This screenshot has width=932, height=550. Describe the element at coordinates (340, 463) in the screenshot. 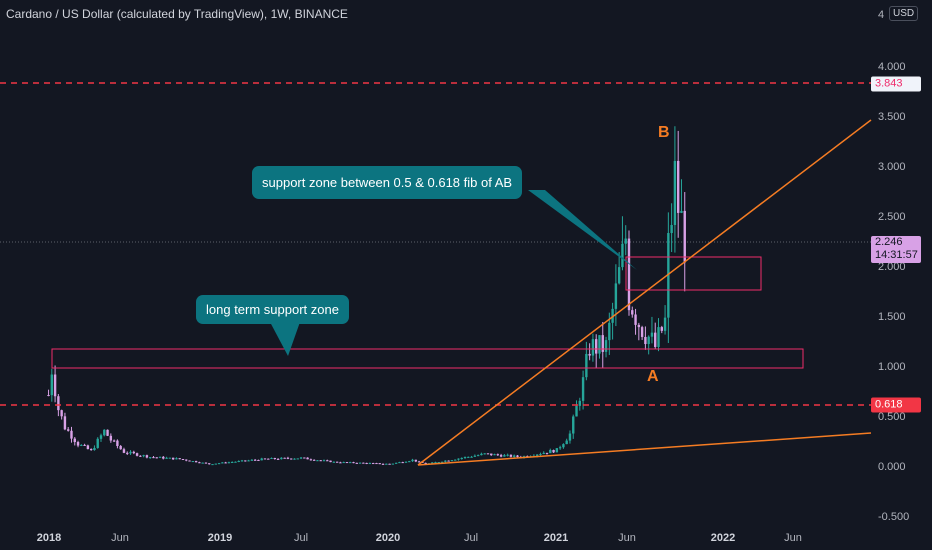

I see `candle-2019-09-15-body` at that location.